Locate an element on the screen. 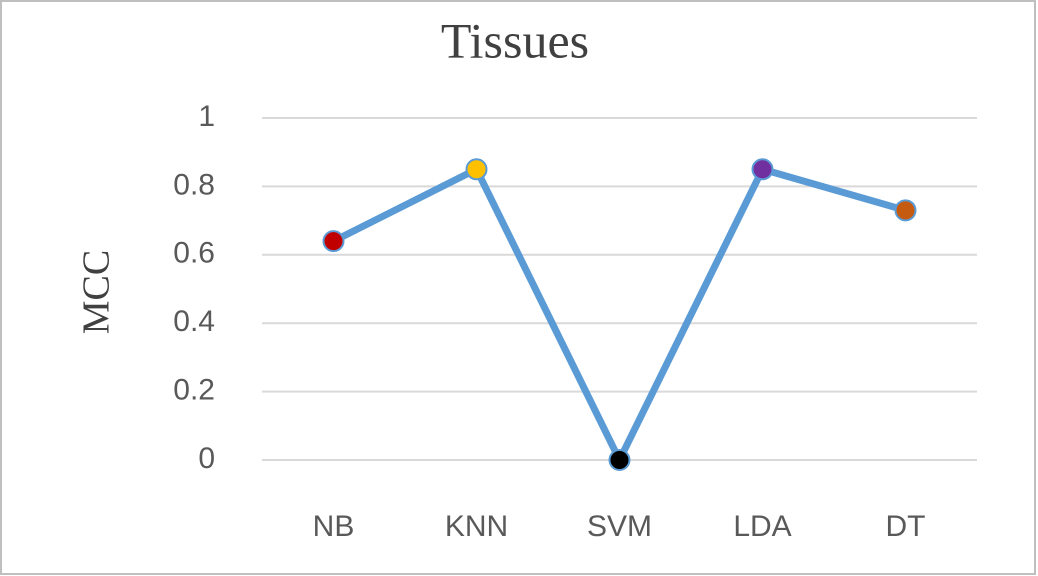 The width and height of the screenshot is (1038, 576). chart-title: Tissues is located at coordinates (515, 40).